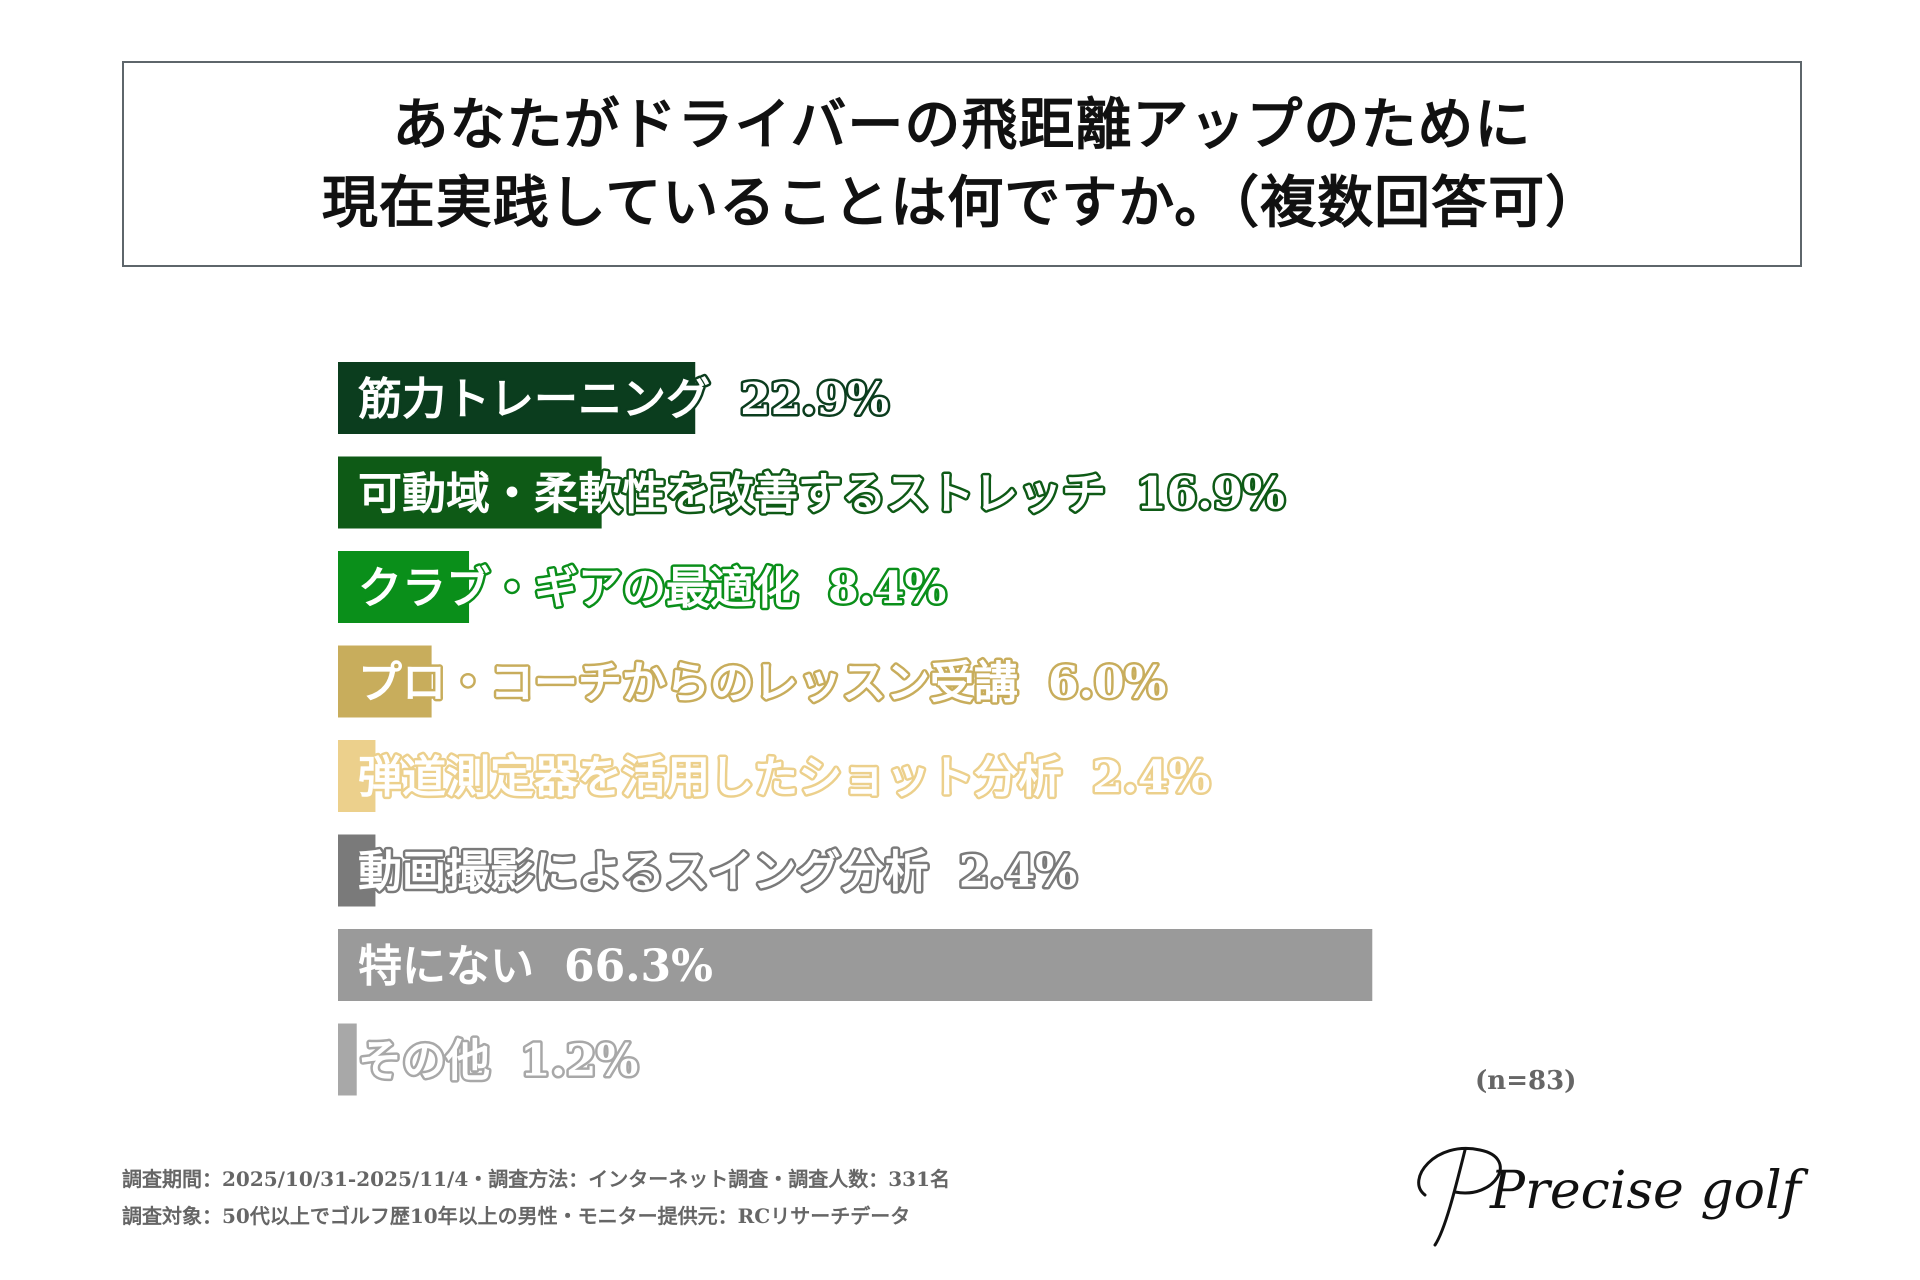  Describe the element at coordinates (579, 1061) in the screenshot. I see `value-label-7: 1.2%` at that location.